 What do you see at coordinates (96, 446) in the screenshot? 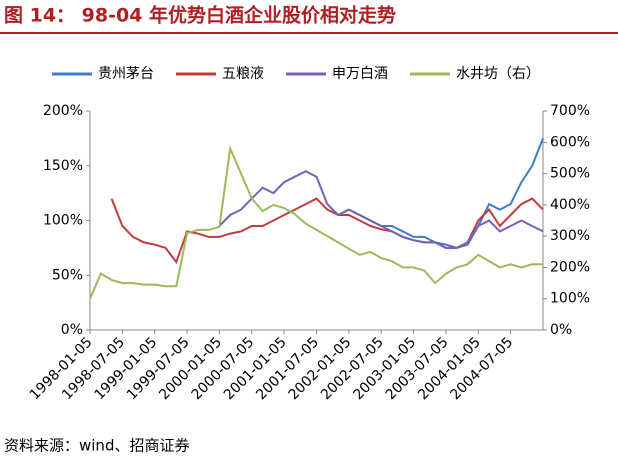
I see `source: 资料来源：wind、招商证券` at bounding box center [96, 446].